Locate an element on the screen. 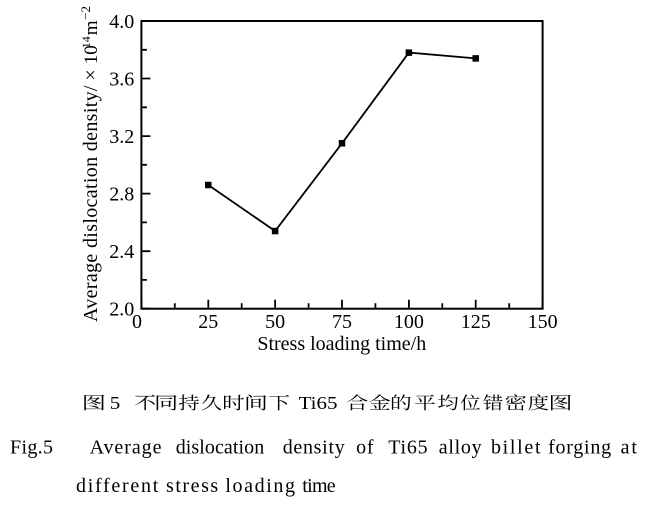 Image resolution: width=655 pixels, height=506 pixels. svg-text: 0 is located at coordinates (137, 322).